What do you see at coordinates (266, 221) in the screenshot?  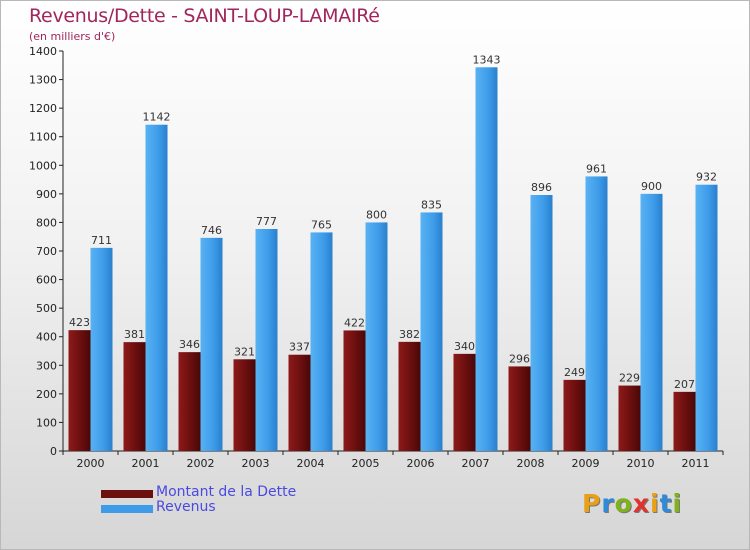 I see `data-label: 777` at bounding box center [266, 221].